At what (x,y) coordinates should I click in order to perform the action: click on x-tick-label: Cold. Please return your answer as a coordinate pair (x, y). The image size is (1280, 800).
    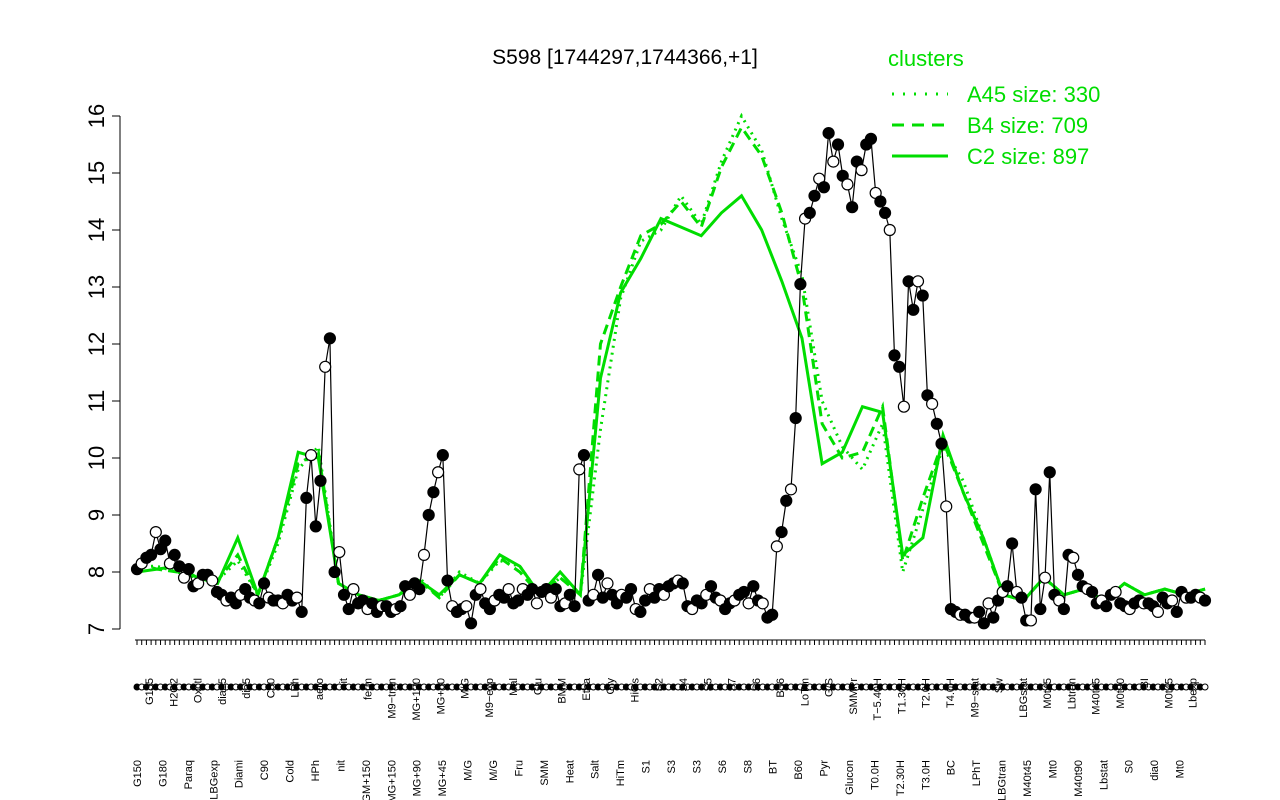
    Looking at the image, I should click on (291, 771).